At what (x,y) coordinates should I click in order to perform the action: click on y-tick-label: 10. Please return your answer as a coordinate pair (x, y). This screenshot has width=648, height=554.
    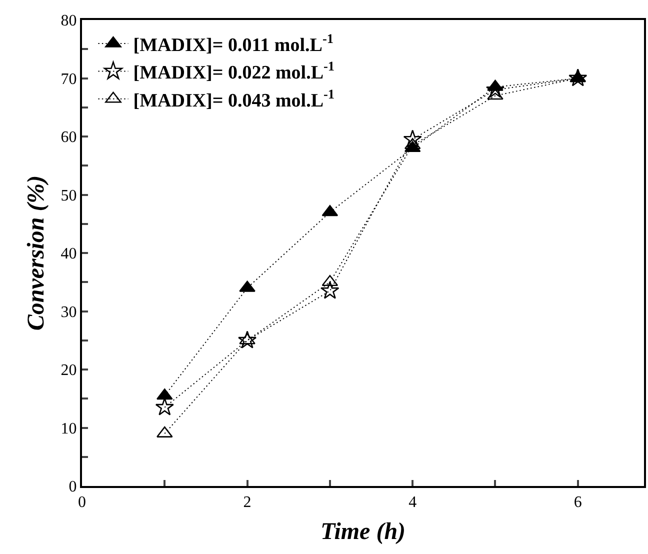
    Looking at the image, I should click on (68, 429).